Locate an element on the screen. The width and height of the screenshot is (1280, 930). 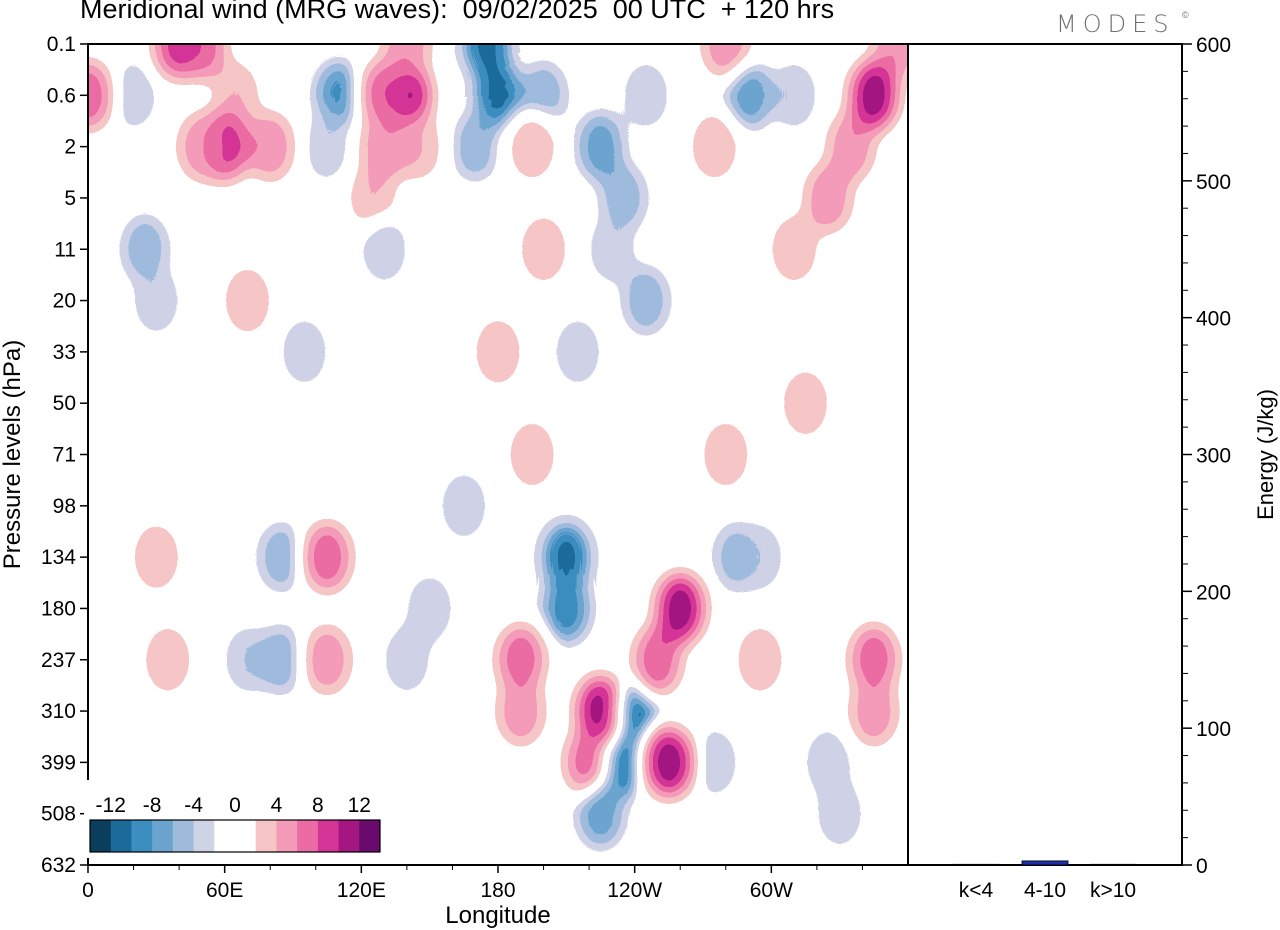
y-tick-label: 33 is located at coordinates (64, 352).